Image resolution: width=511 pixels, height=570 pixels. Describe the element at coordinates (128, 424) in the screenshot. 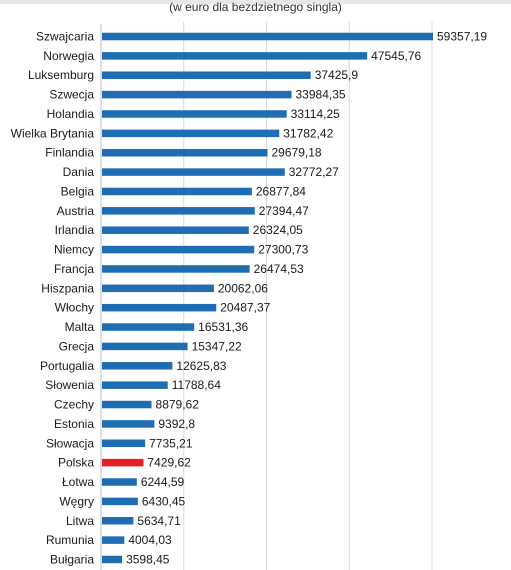

I see `bar-estonia` at that location.